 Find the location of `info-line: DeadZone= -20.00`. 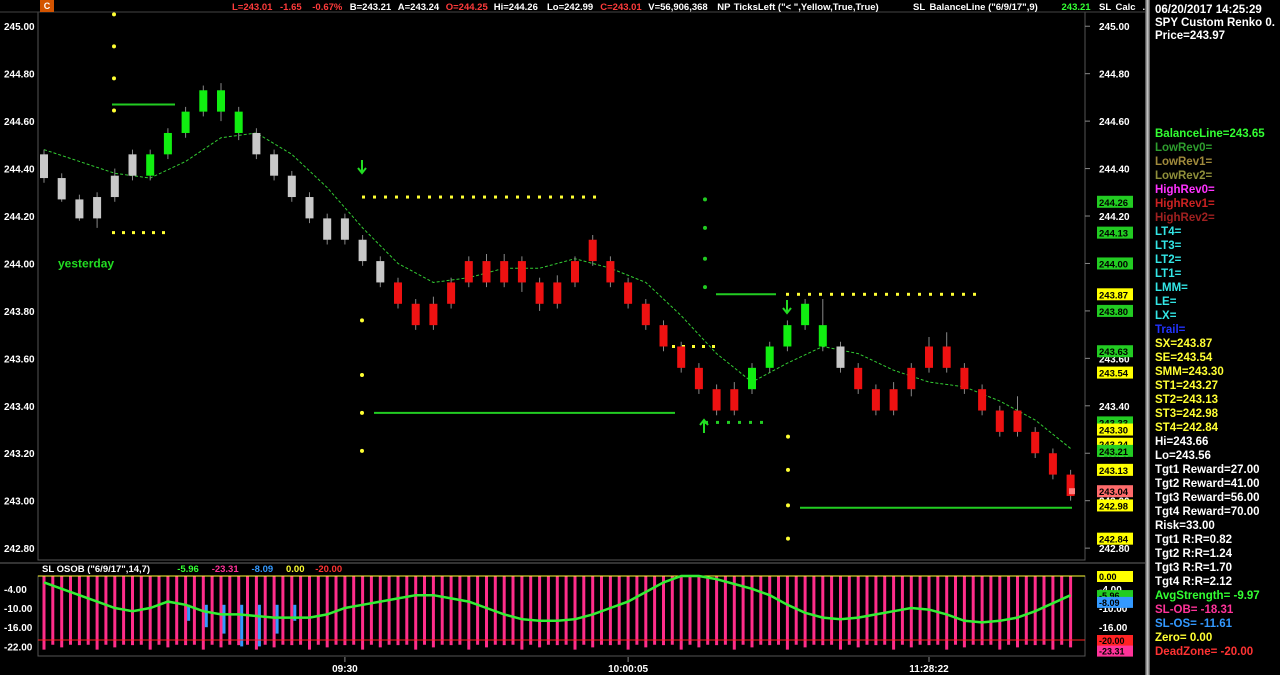

info-line: DeadZone= -20.00 is located at coordinates (1204, 652).